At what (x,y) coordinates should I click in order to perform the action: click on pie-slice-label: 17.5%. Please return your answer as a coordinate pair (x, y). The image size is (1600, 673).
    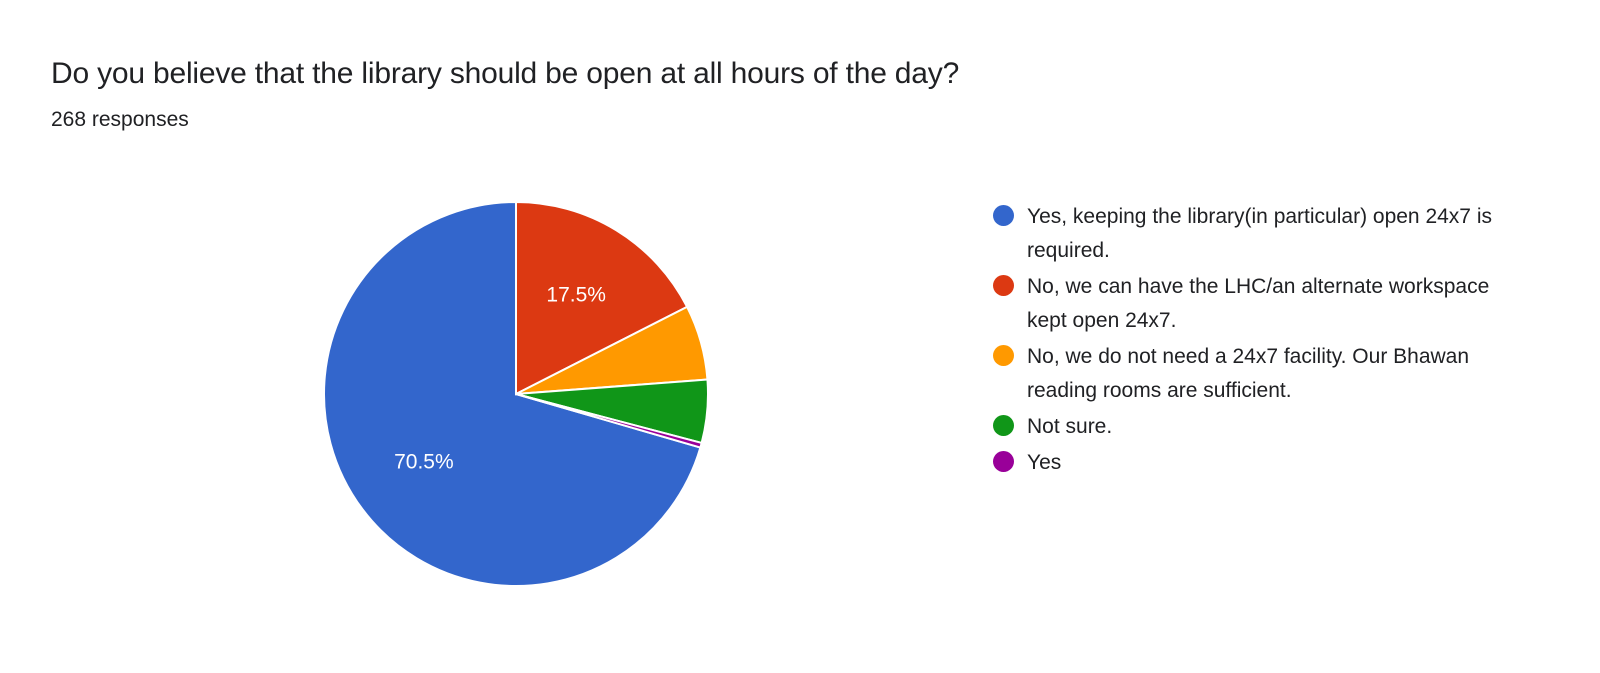
    Looking at the image, I should click on (576, 294).